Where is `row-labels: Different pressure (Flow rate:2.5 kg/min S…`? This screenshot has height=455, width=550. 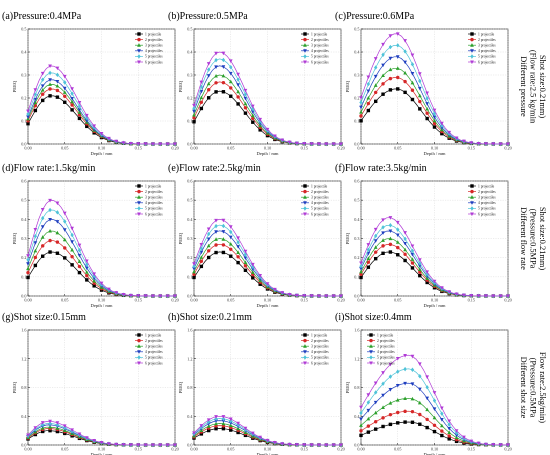 row-labels: Different pressure (Flow rate:2.5 kg/min S… is located at coordinates (533, 236).